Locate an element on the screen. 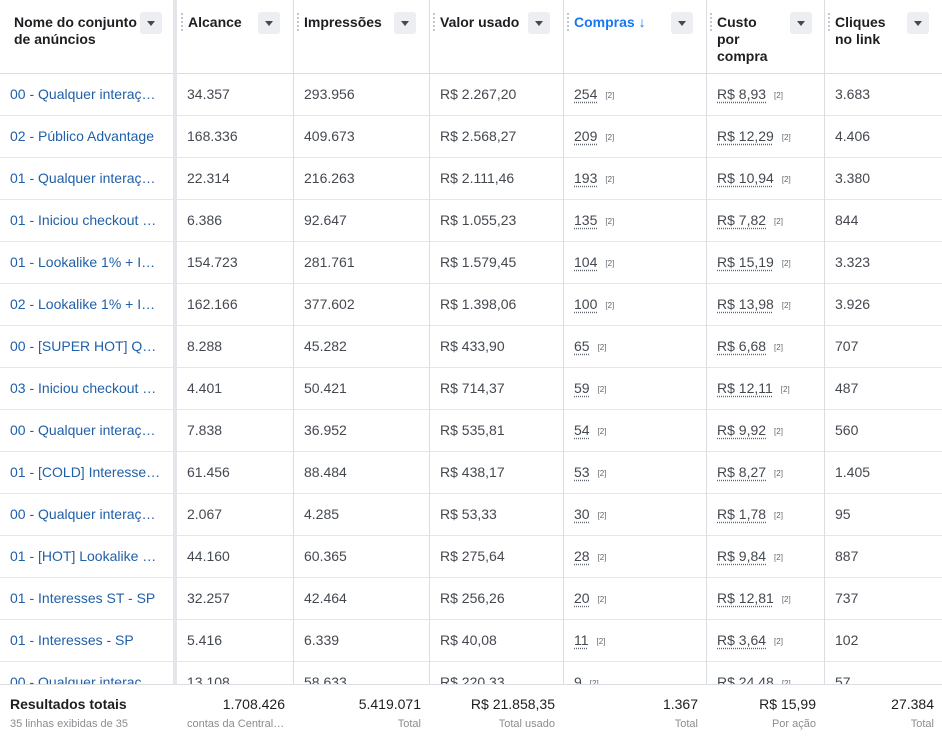  ad-set-name-link: 01 - Iniciou checkout 180 dias is located at coordinates (86, 220).